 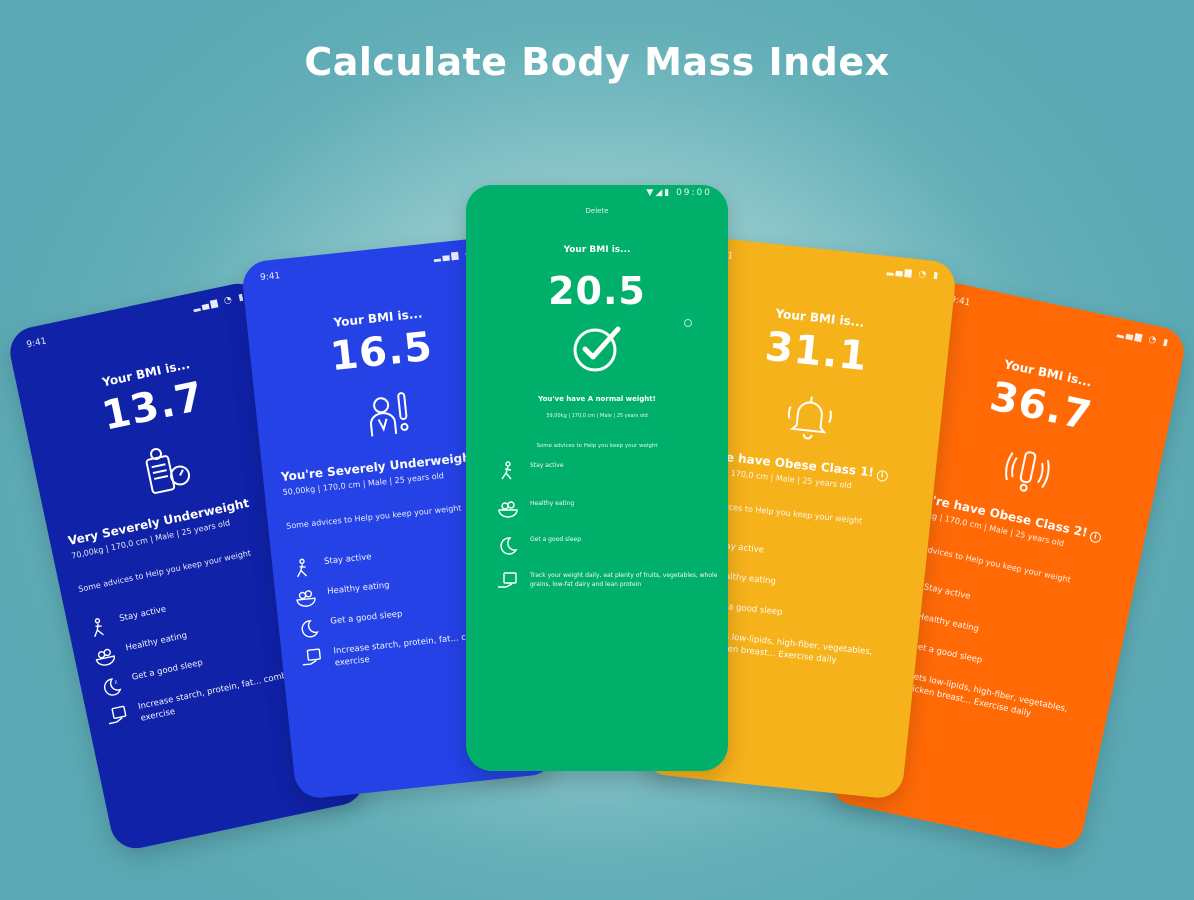 What do you see at coordinates (116, 682) in the screenshot?
I see `svg-text: z` at bounding box center [116, 682].